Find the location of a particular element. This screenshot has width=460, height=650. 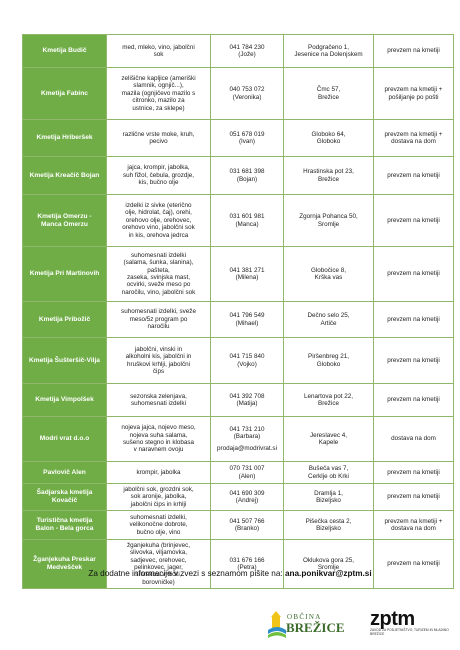

address-cell: Globoko 64, Globoko is located at coordinates (328, 138).